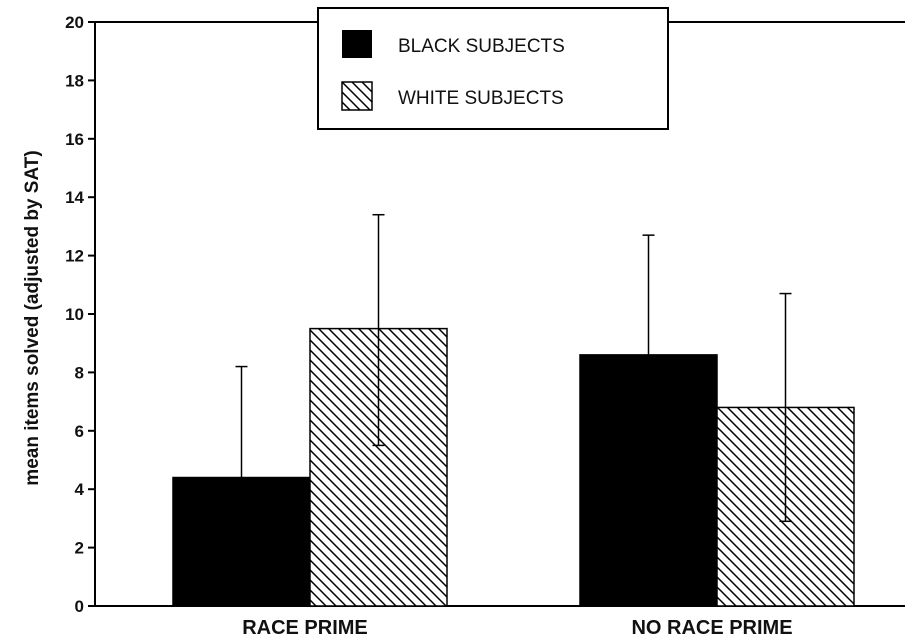  Describe the element at coordinates (74, 80) in the screenshot. I see `y-tick-label-18: 18` at that location.